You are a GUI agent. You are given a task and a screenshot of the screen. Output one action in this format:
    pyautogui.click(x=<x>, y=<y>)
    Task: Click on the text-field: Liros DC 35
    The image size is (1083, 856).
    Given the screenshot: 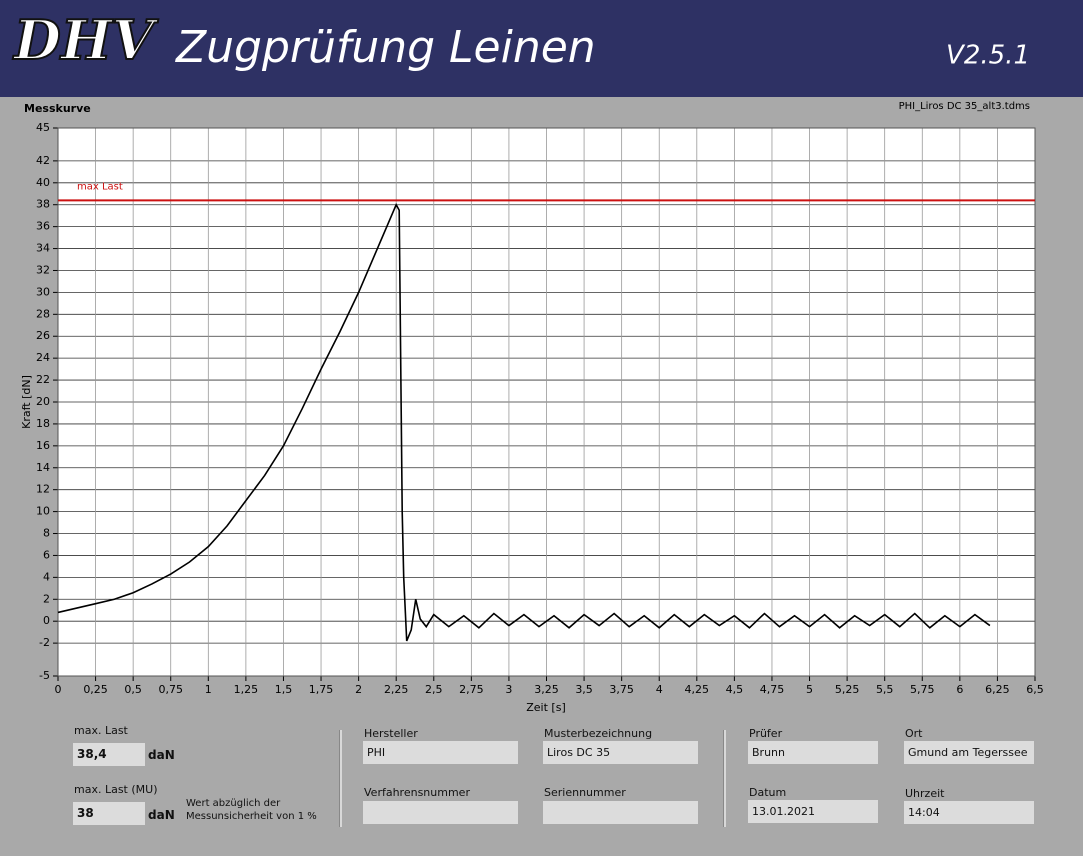 What is the action you would take?
    pyautogui.click(x=620, y=752)
    